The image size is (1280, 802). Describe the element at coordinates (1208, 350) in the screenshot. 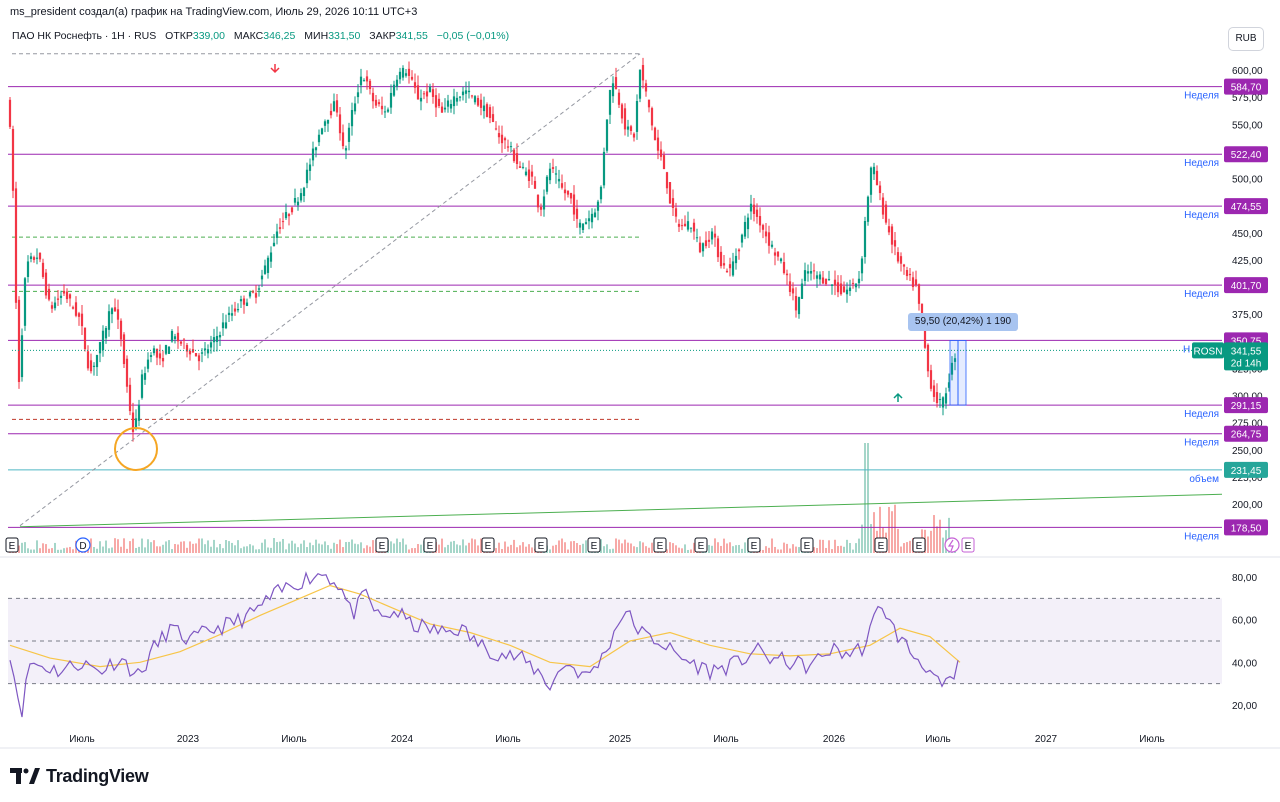

I see `ticker-tag` at that location.